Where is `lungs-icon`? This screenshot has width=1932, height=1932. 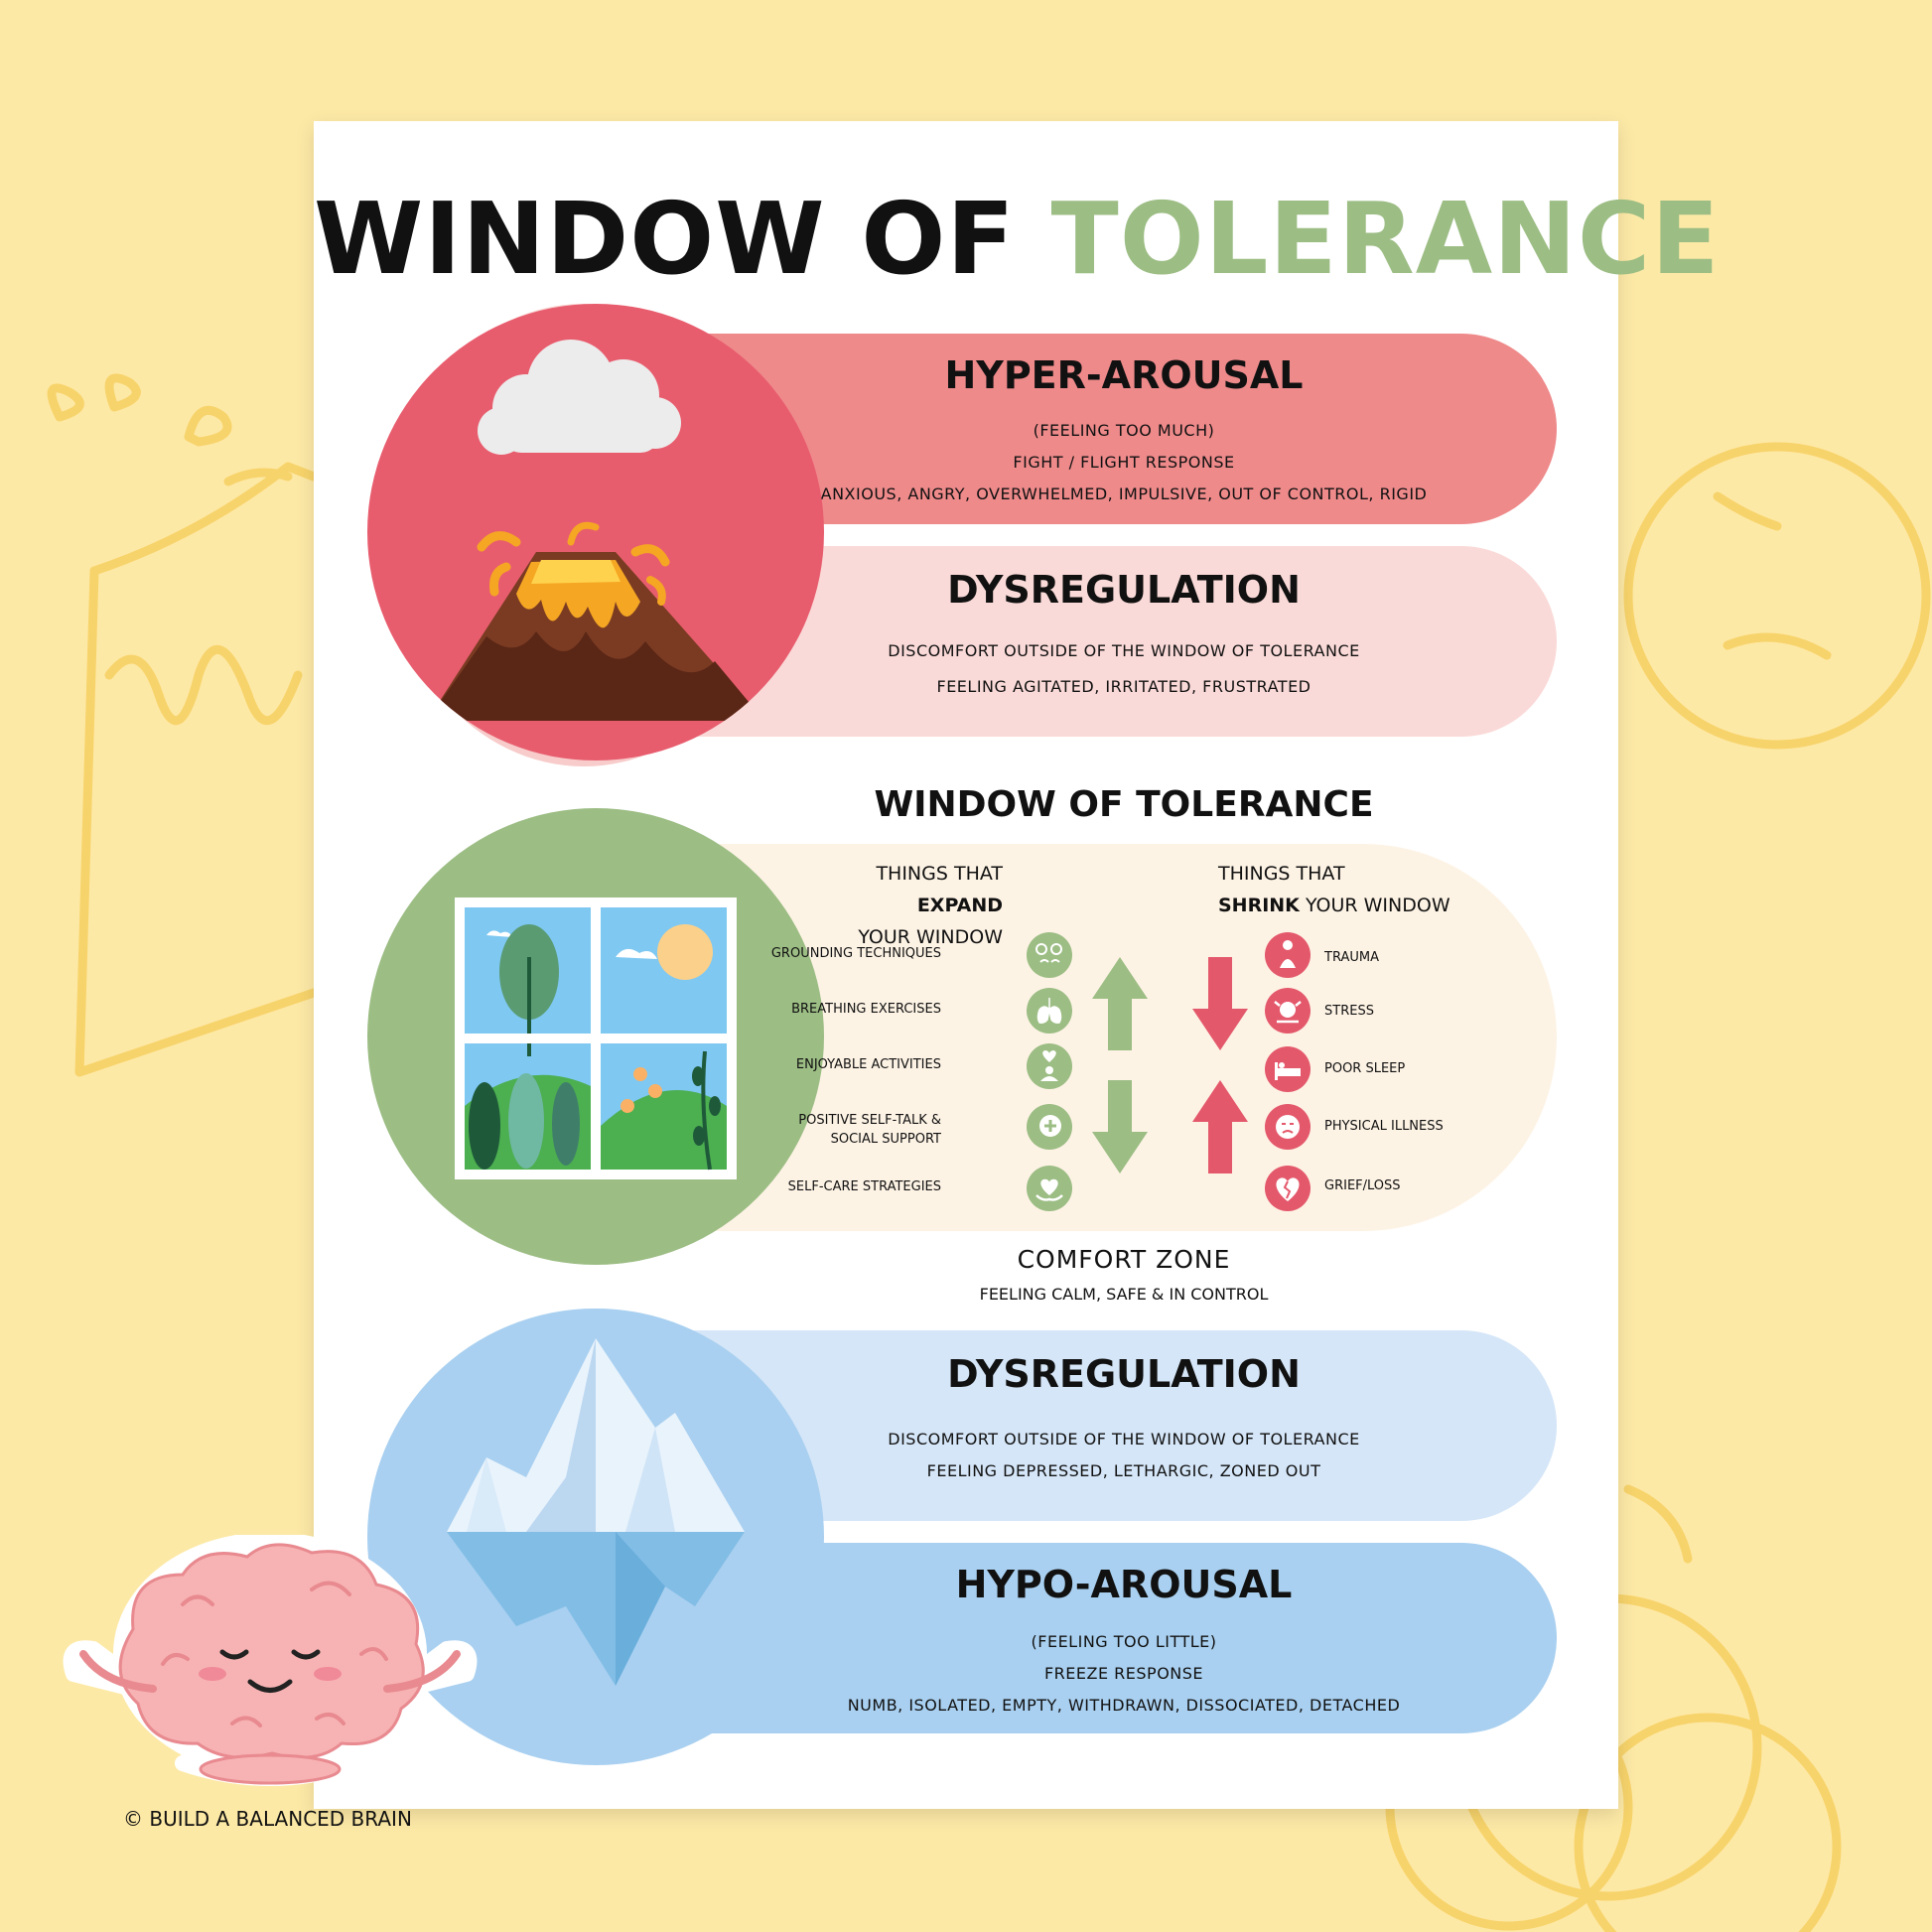 lungs-icon is located at coordinates (1050, 1011).